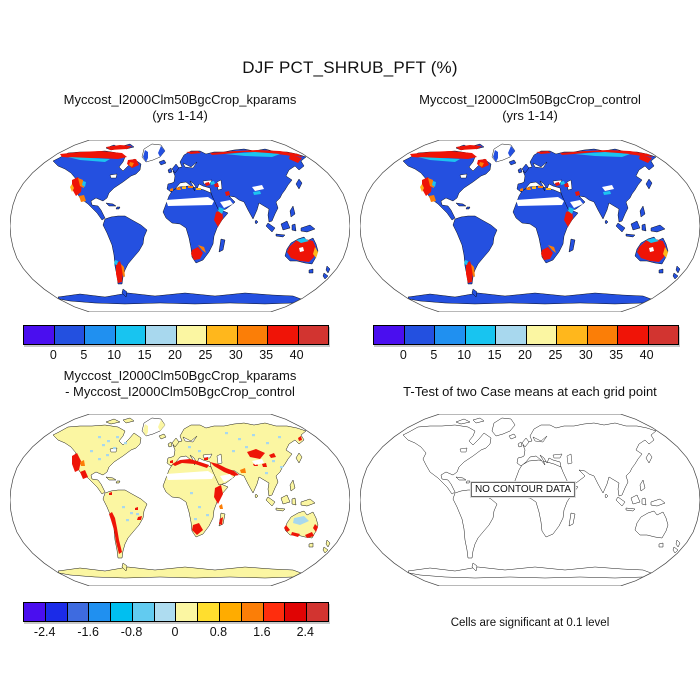 This screenshot has width=700, height=700. What do you see at coordinates (530, 99) in the screenshot?
I see `panel-title-control-line1: Myccost_I2000Clm50BgcCrop_control` at bounding box center [530, 99].